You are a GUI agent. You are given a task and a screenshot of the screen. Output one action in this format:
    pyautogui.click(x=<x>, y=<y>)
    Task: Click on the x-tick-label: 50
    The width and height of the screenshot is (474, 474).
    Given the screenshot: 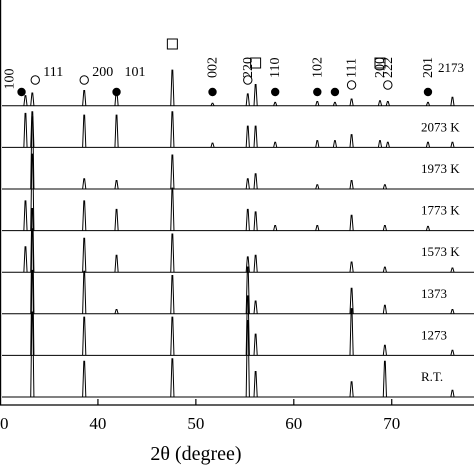 What is the action you would take?
    pyautogui.click(x=195, y=423)
    